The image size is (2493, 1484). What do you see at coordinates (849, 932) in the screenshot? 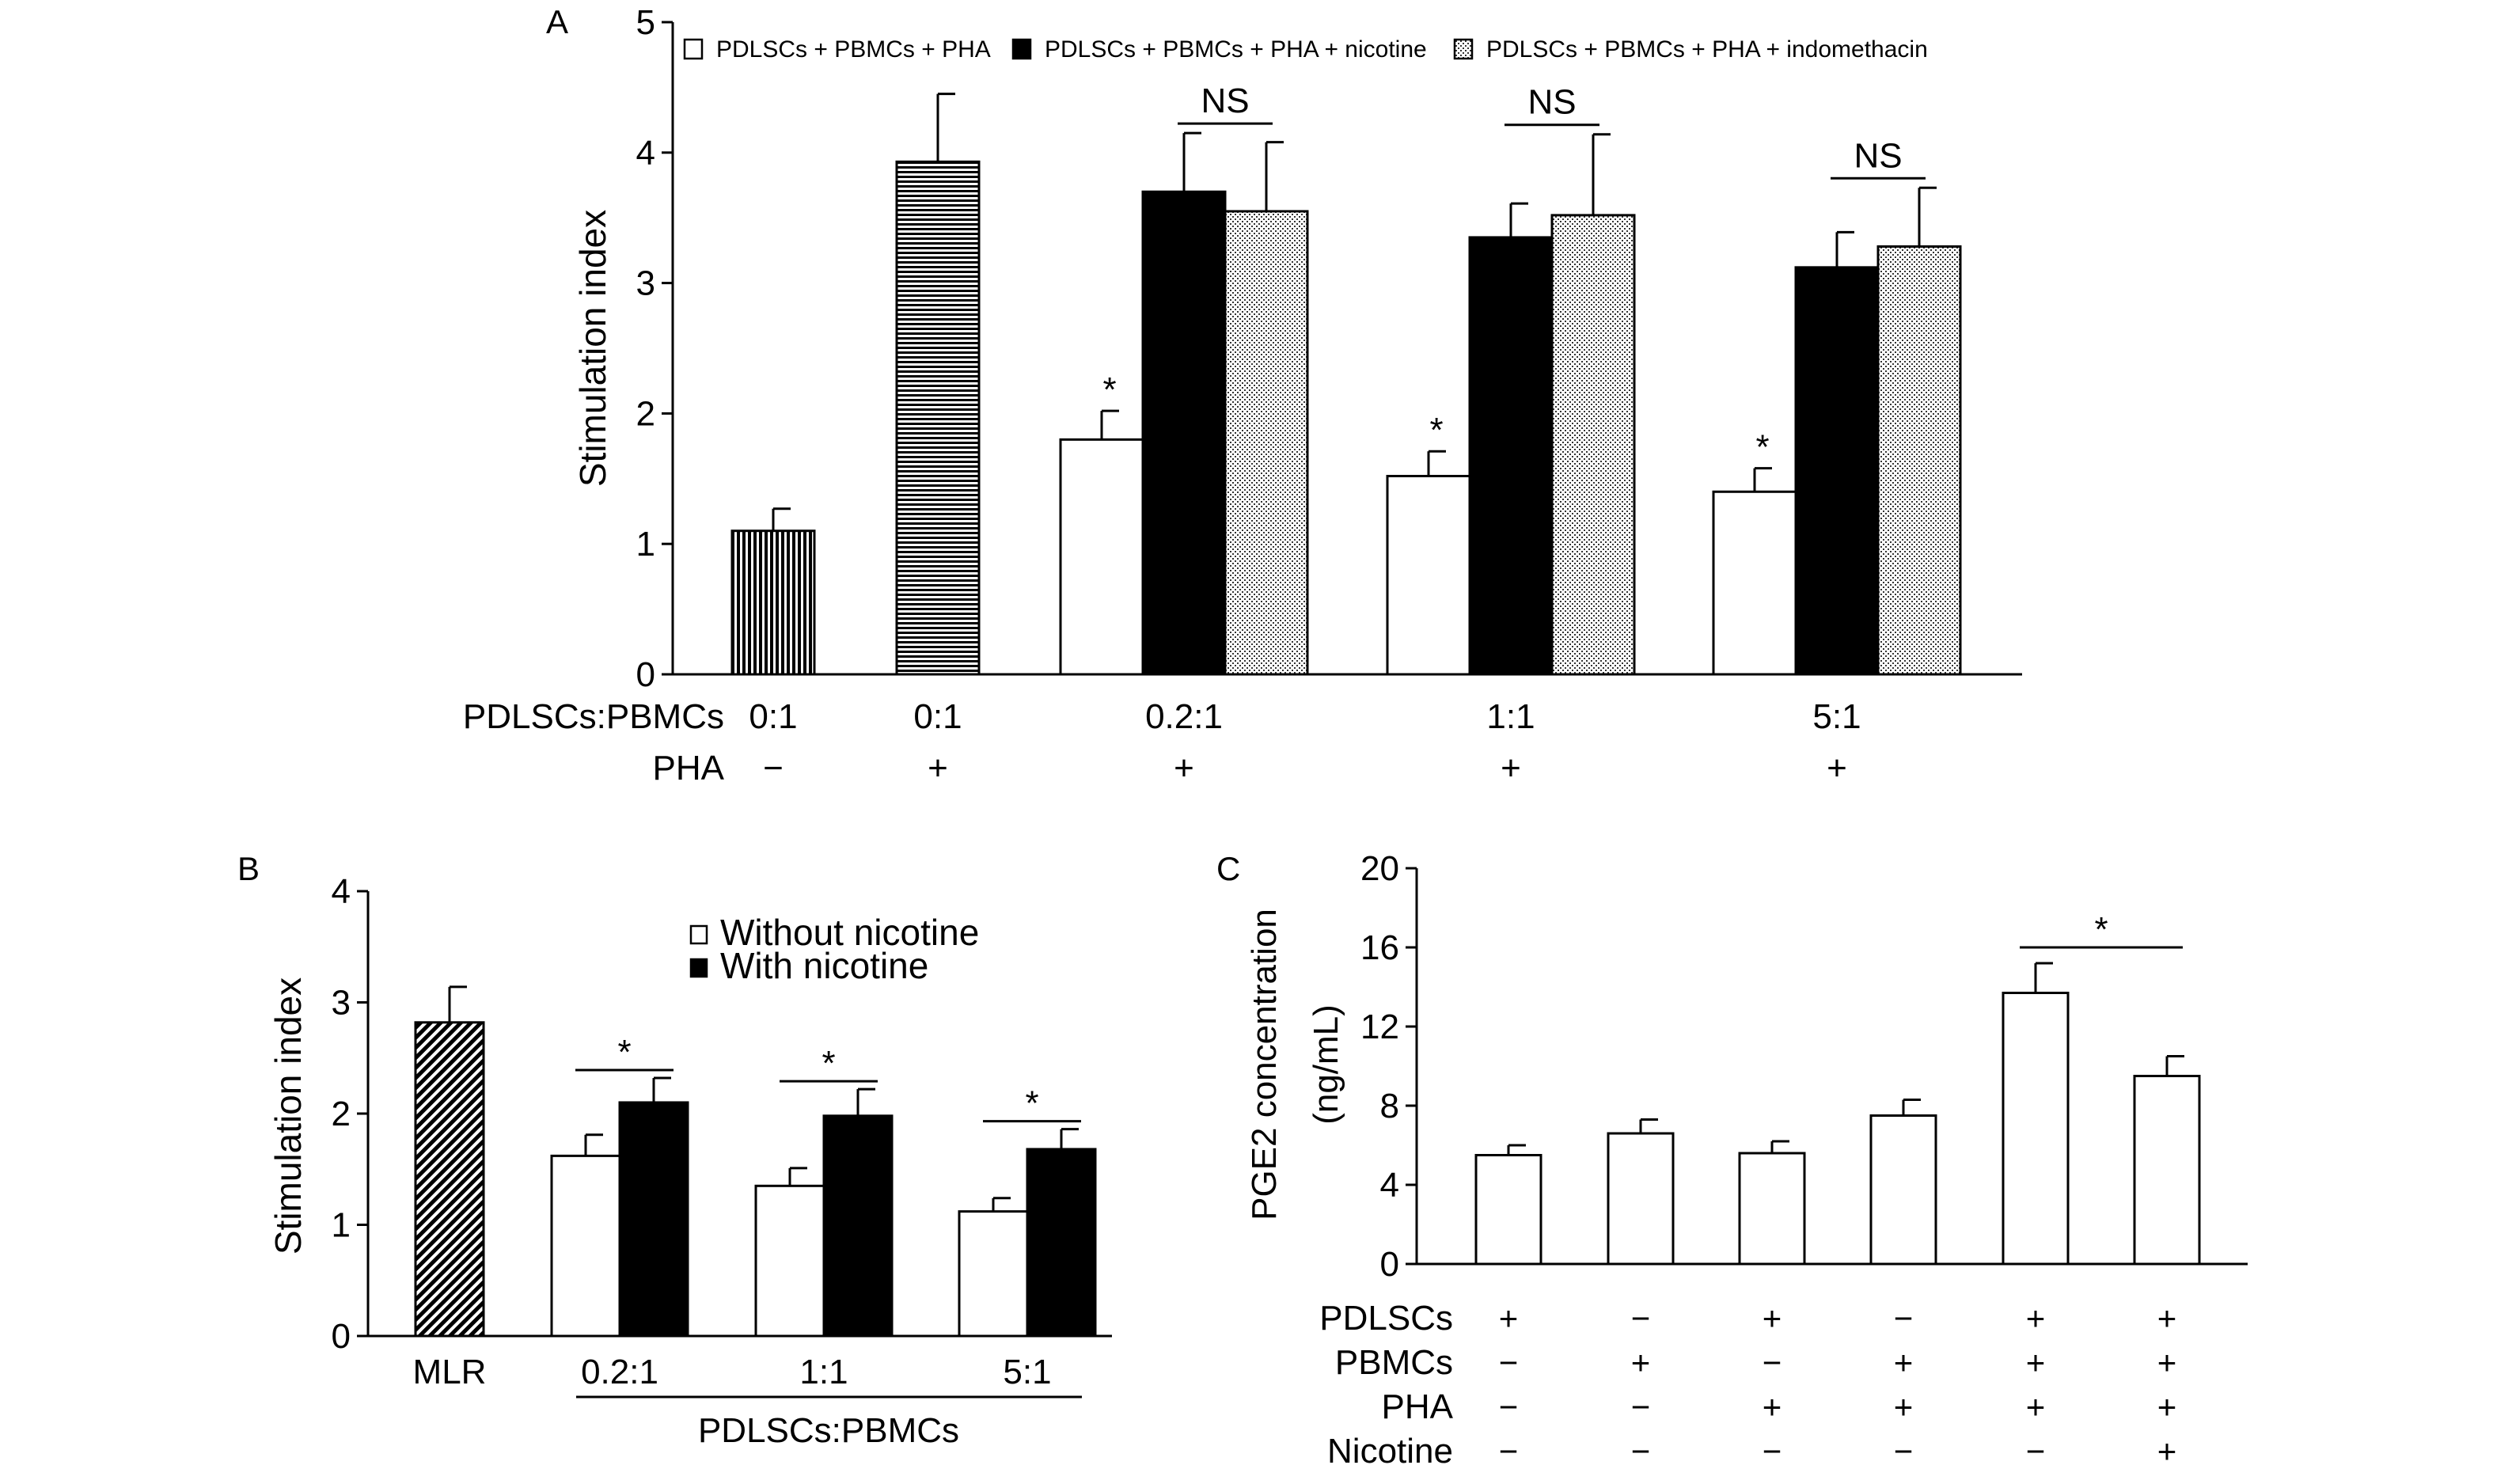
I see `panel-b-legend-label: Without nicotine` at bounding box center [849, 932].